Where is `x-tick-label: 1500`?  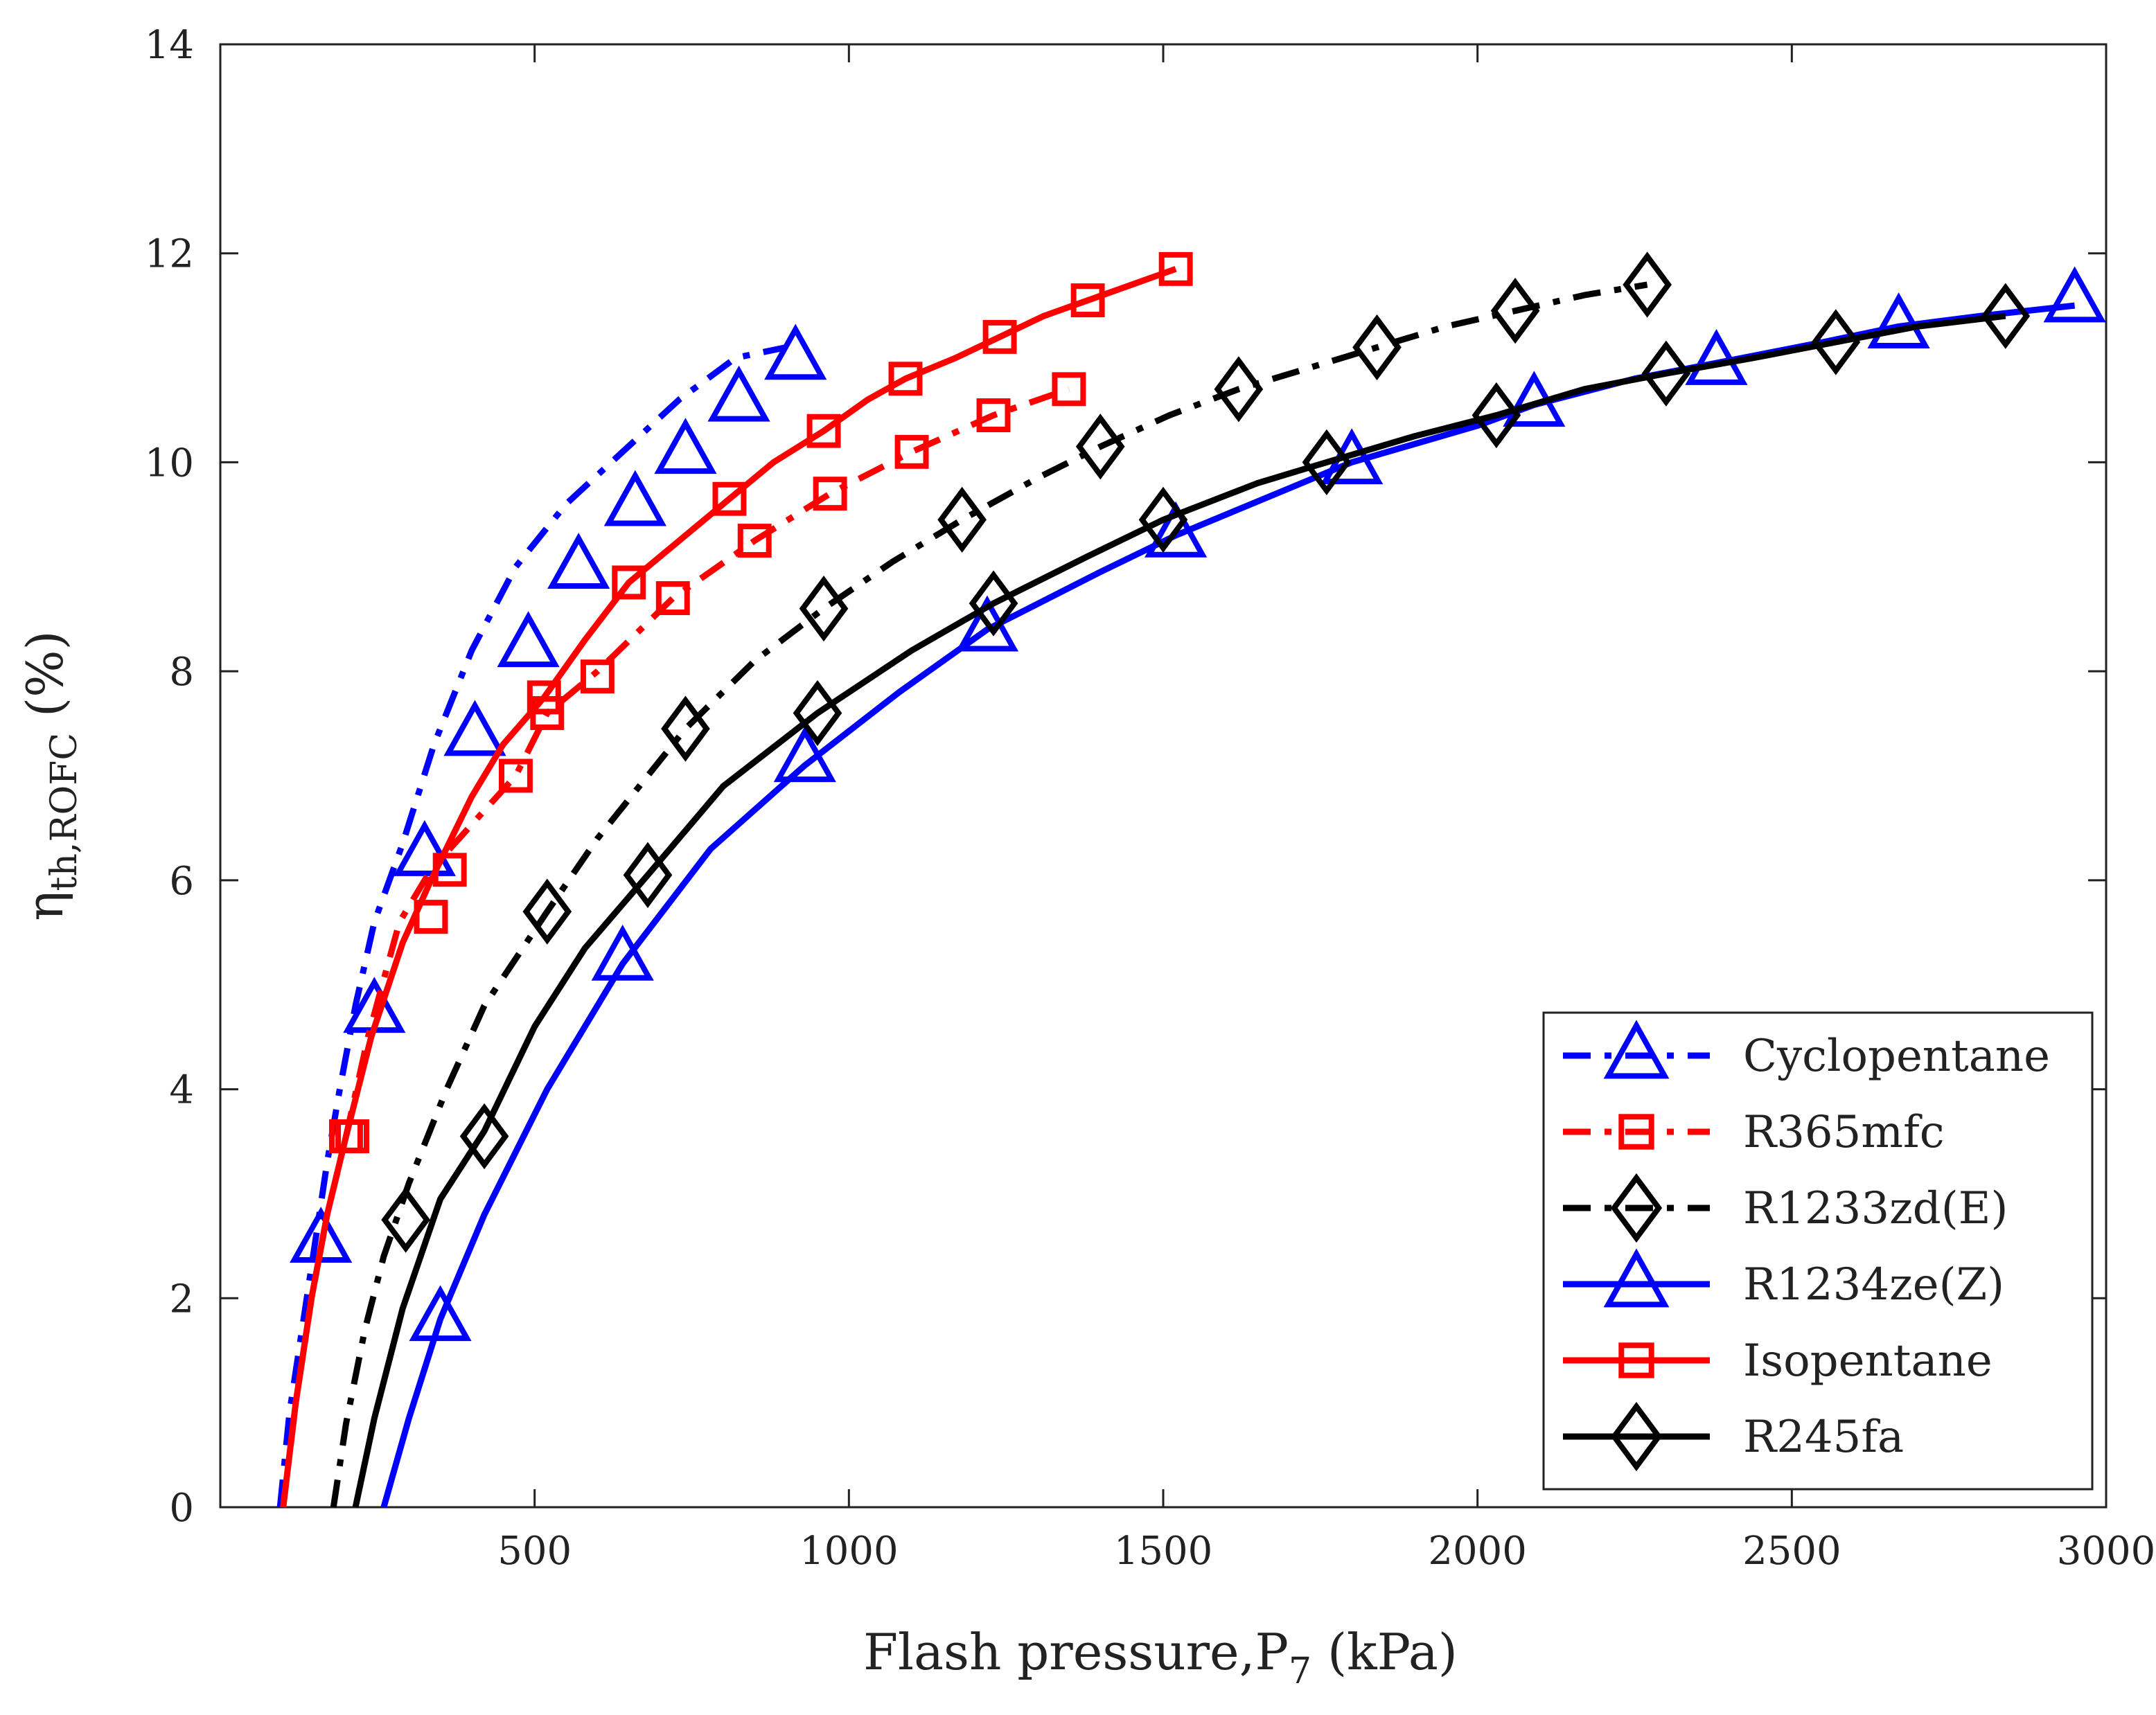 x-tick-label: 1500 is located at coordinates (1164, 1551).